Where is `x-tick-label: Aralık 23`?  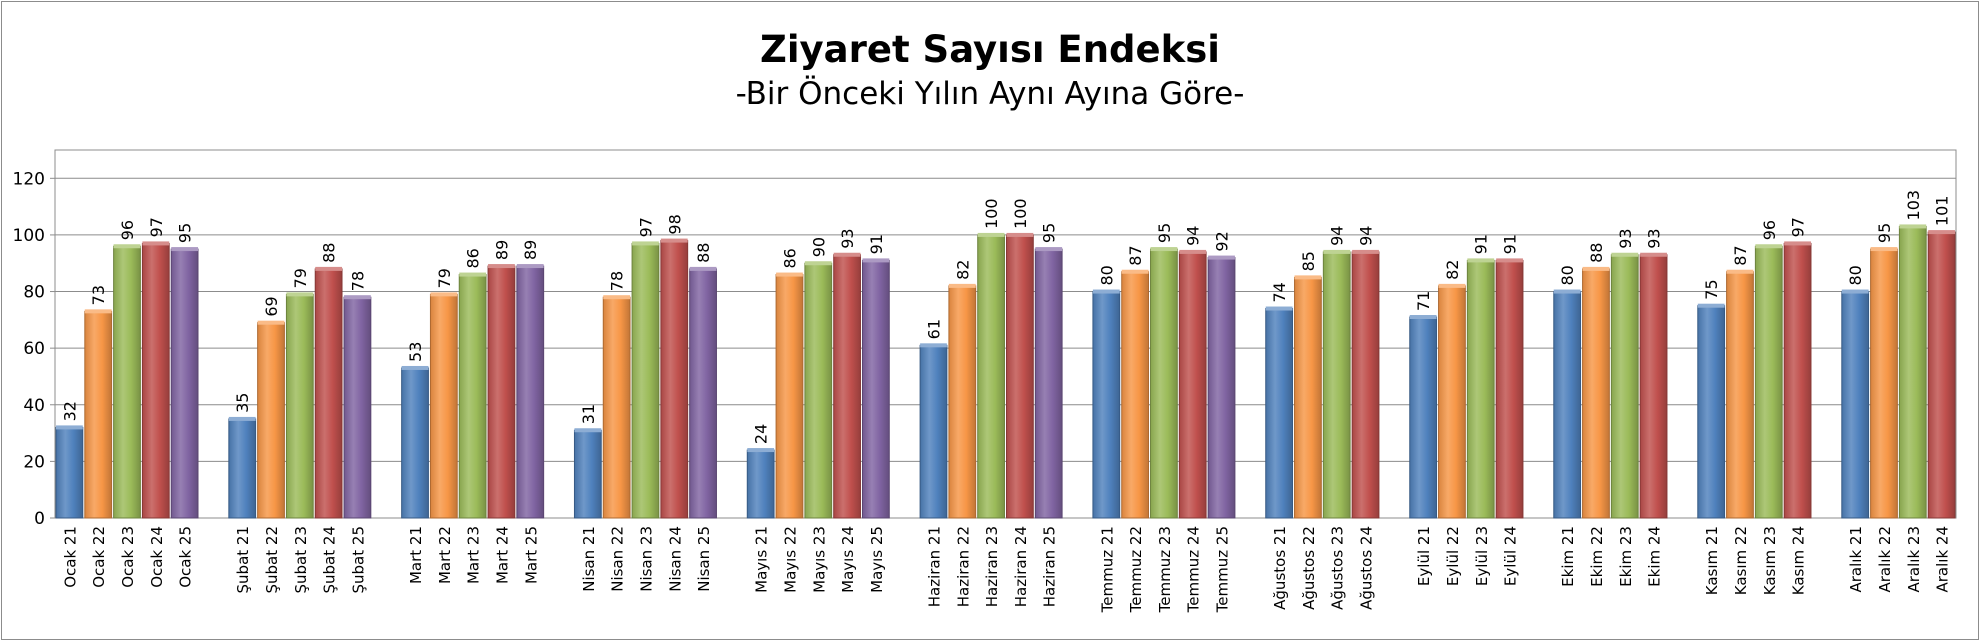 x-tick-label: Aralık 23 is located at coordinates (1914, 559).